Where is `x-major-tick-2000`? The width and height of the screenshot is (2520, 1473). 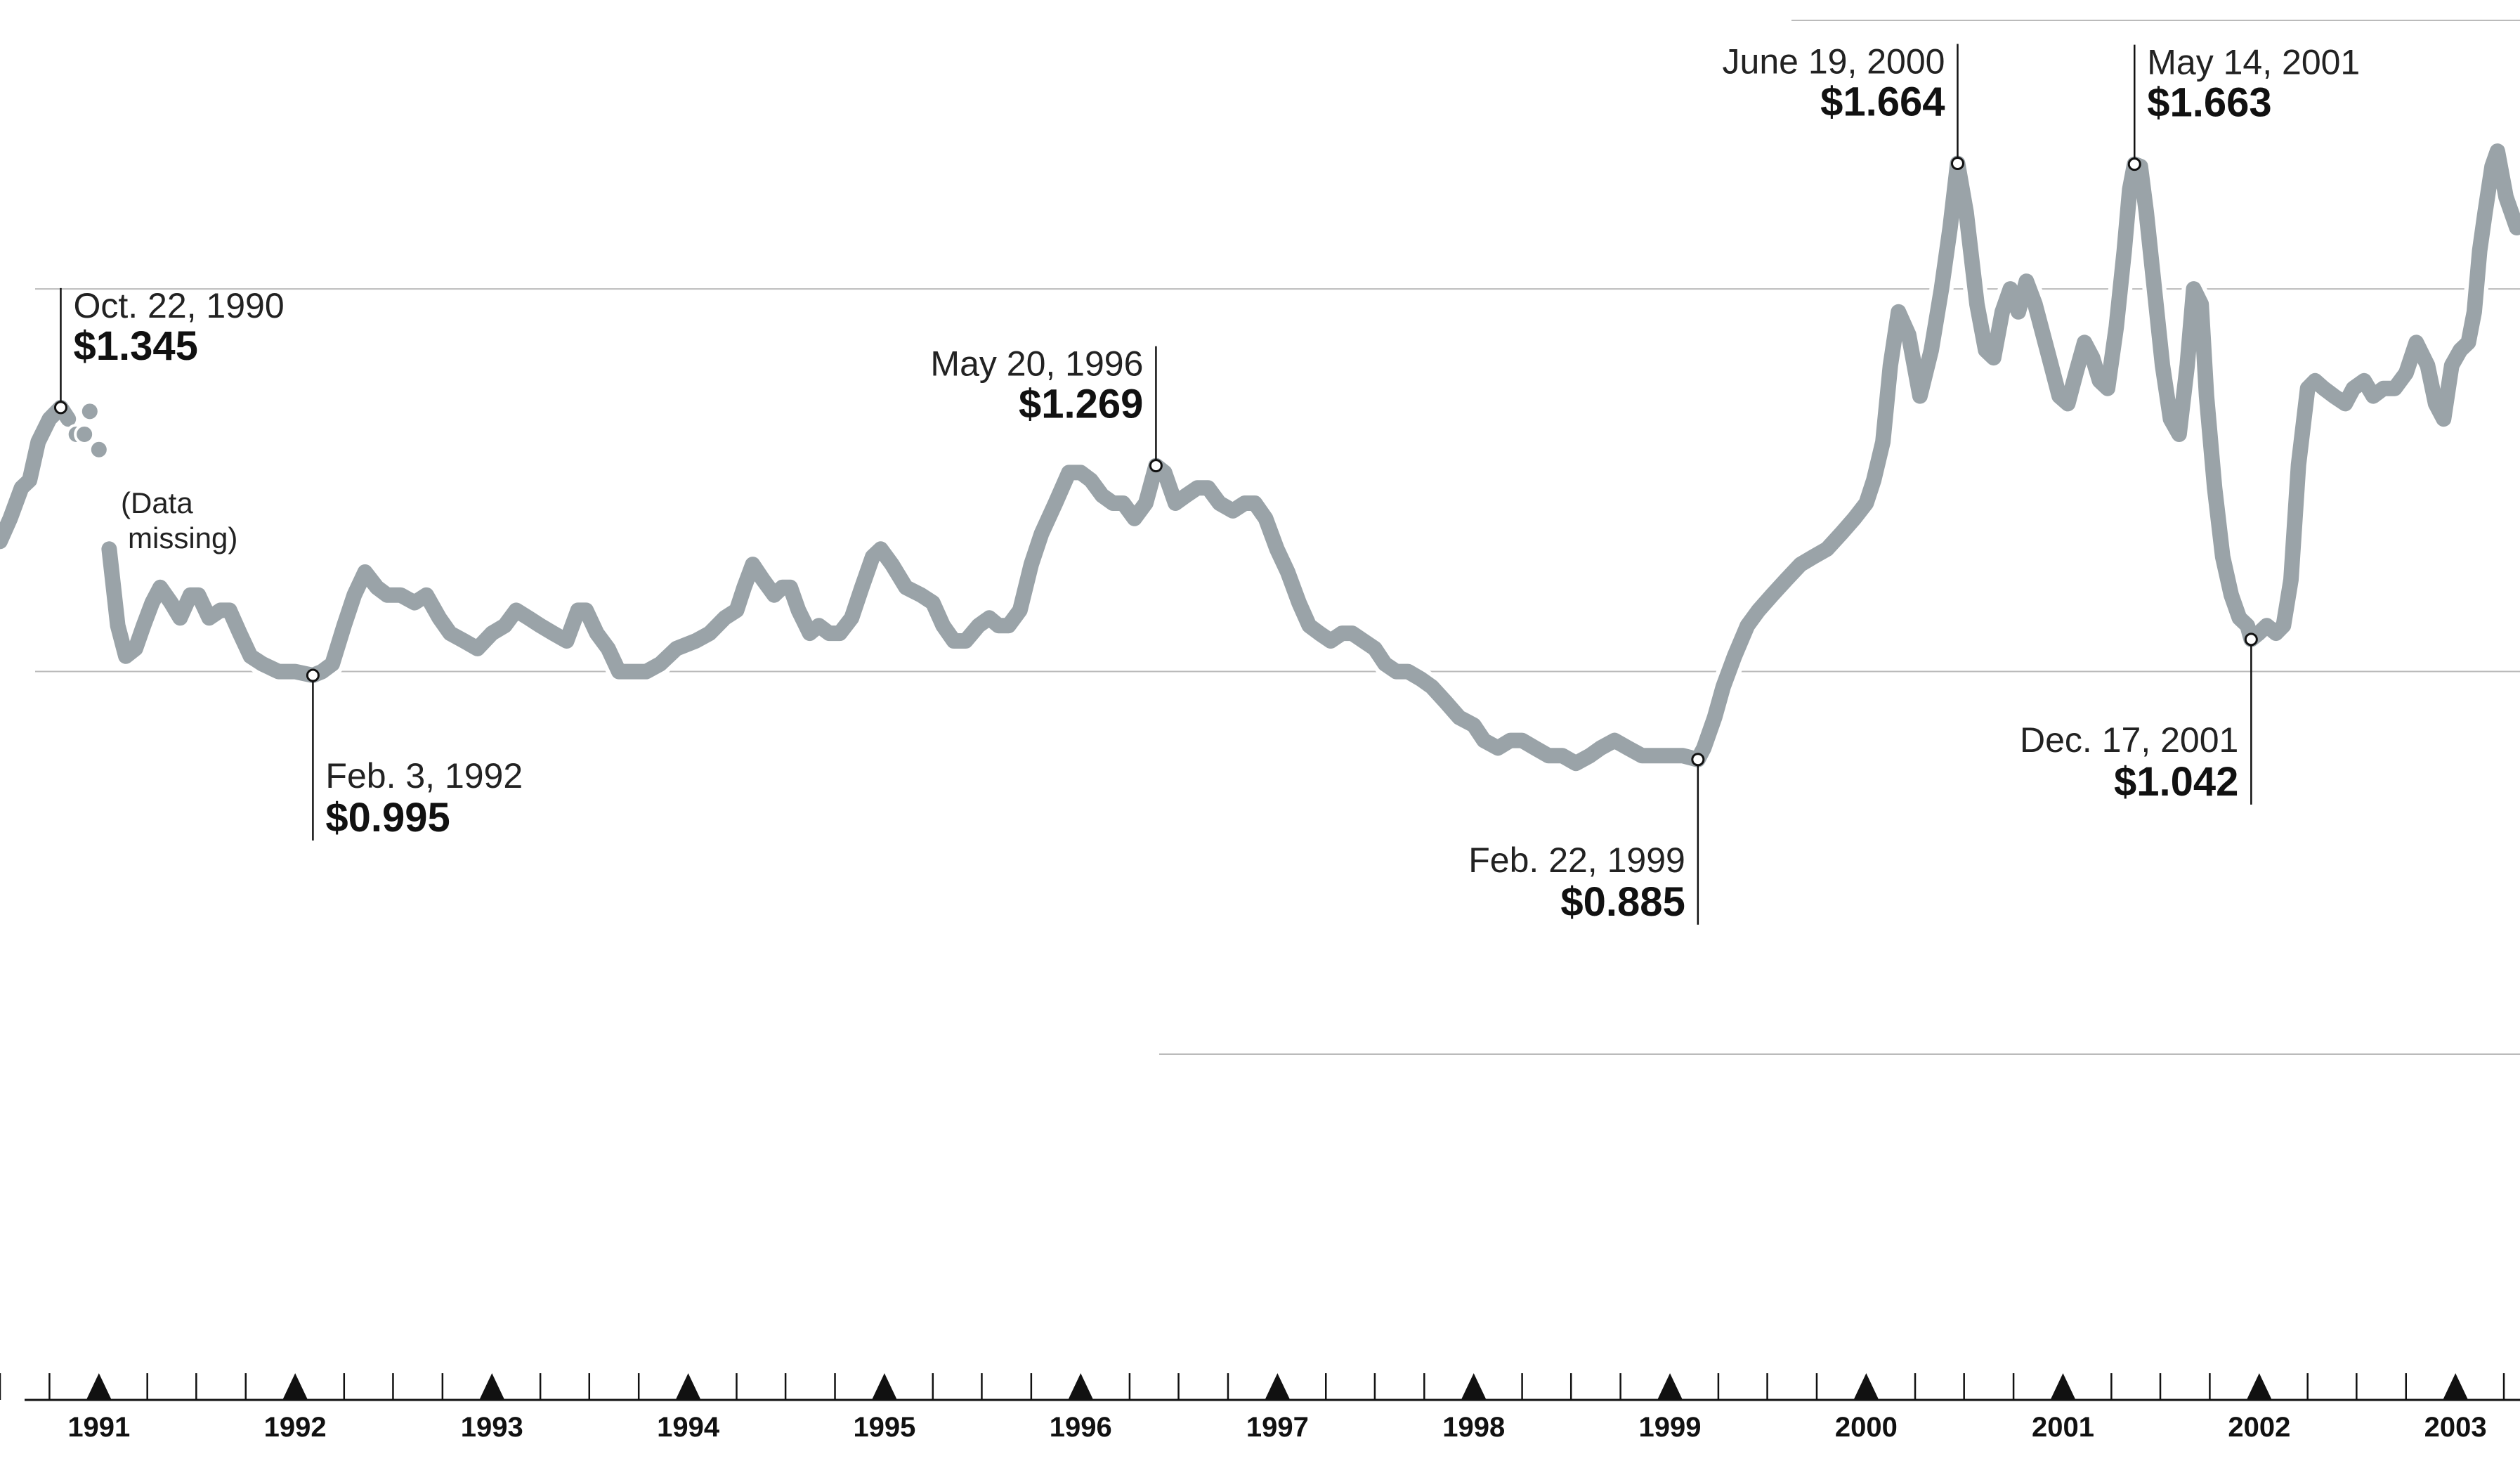
x-major-tick-2000 is located at coordinates (1866, 1386).